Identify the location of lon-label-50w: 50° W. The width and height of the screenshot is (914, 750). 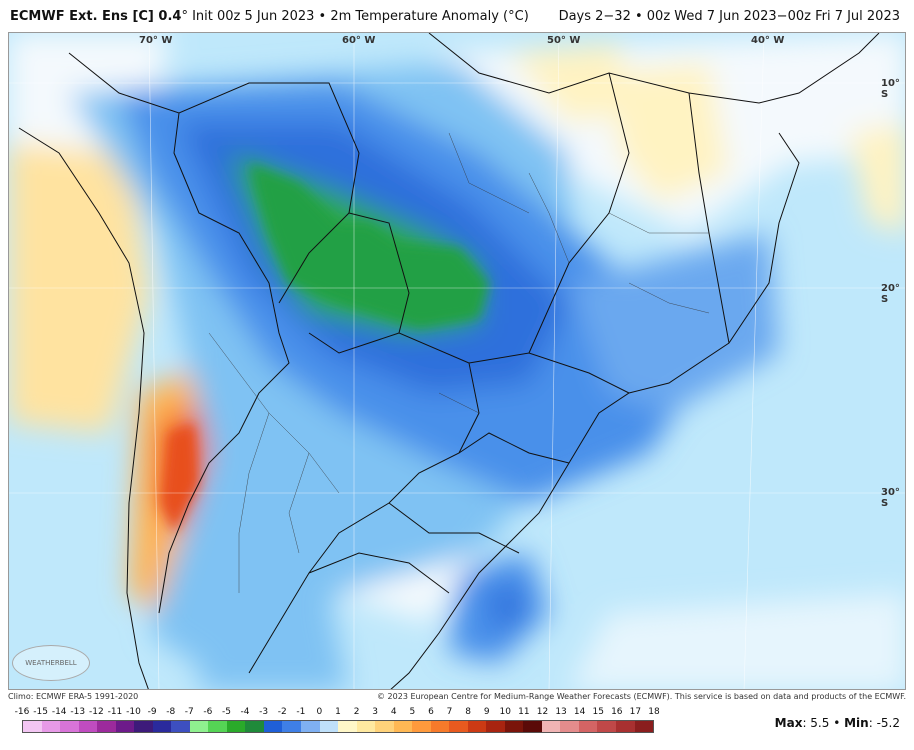
(564, 40).